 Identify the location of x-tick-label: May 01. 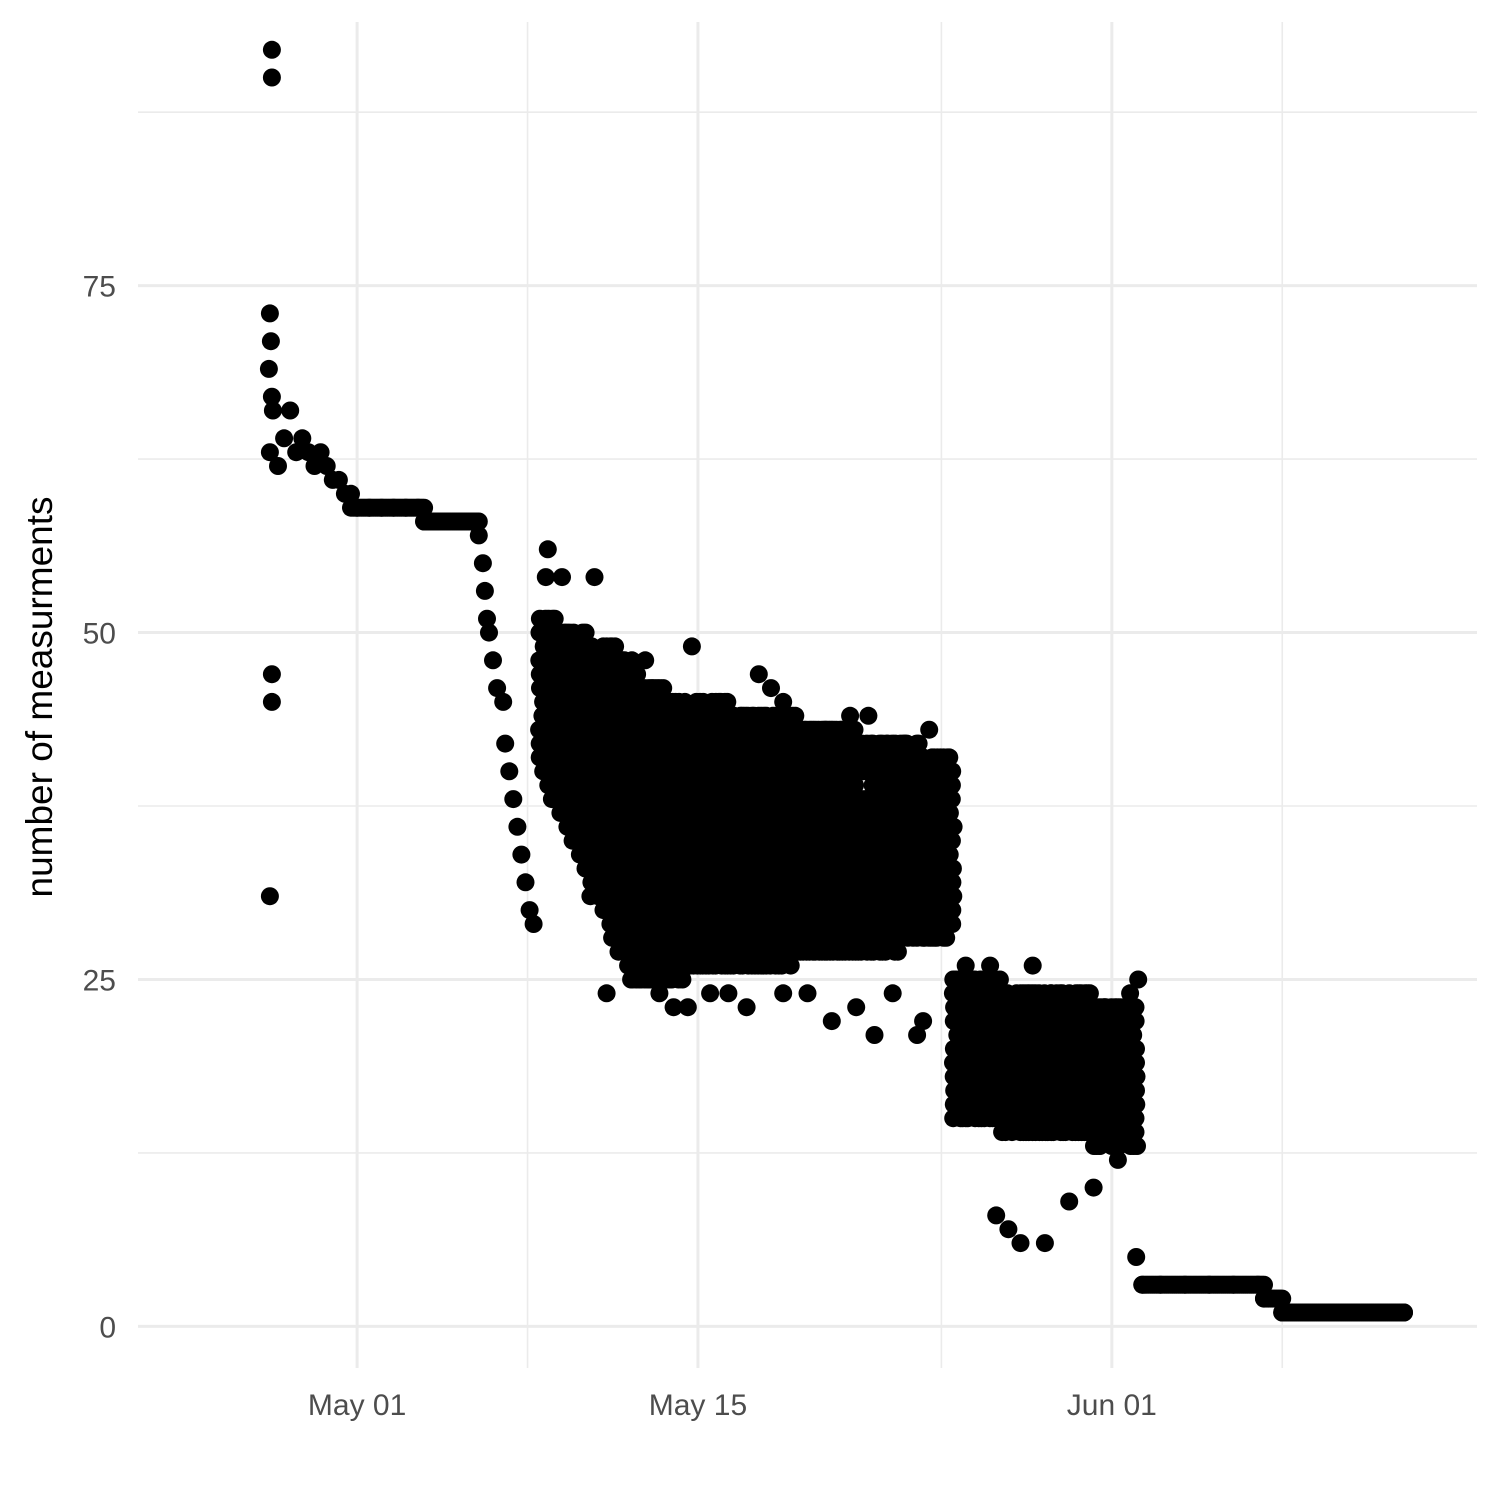
(357, 1405).